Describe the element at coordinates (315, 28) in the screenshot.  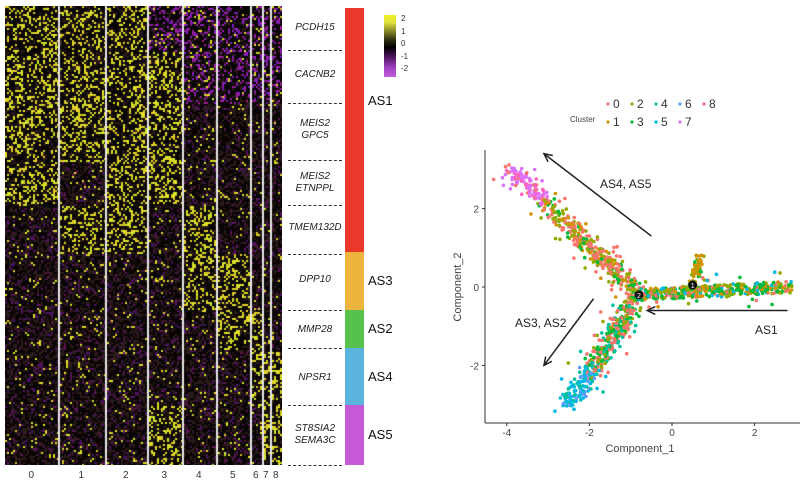
I see `gene-label: PCDH15` at that location.